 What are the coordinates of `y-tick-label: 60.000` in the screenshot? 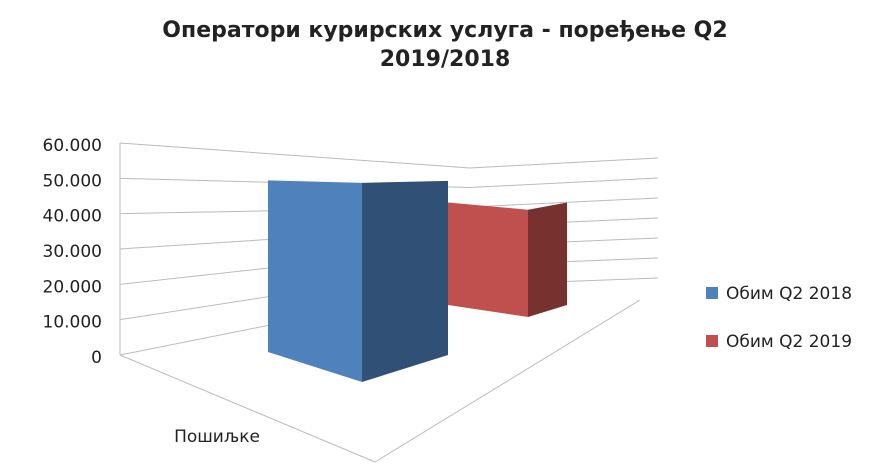 It's located at (72, 146).